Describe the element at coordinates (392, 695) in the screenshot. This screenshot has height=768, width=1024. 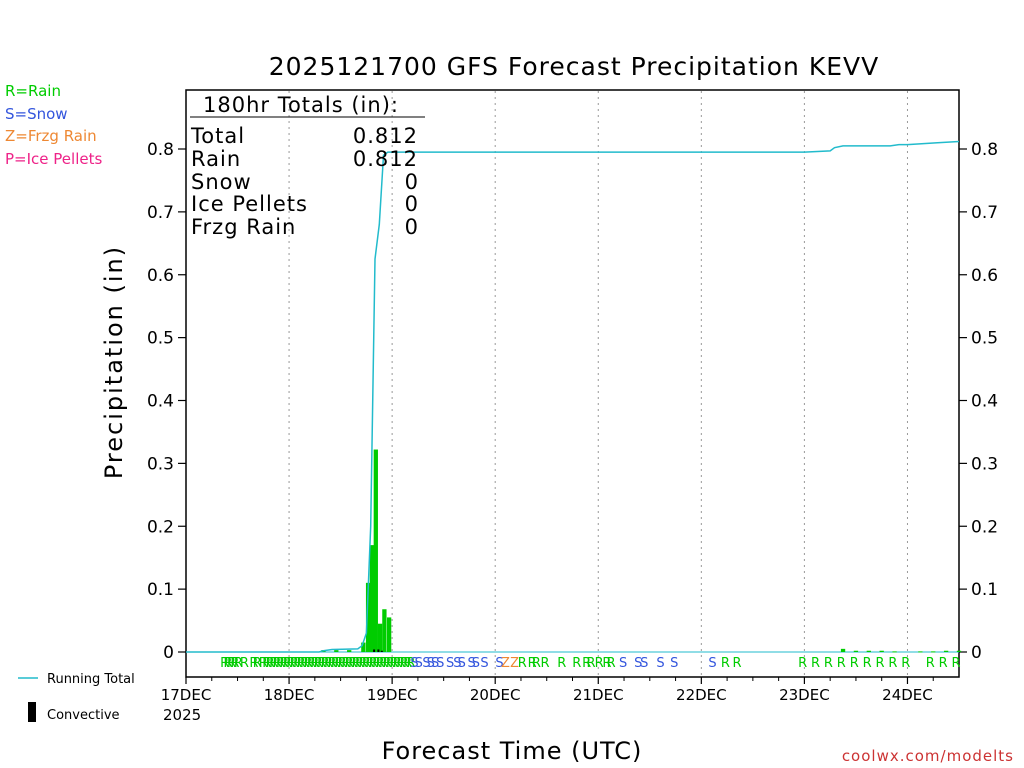
I see `x-tick-label-19dec: 19DEC` at that location.